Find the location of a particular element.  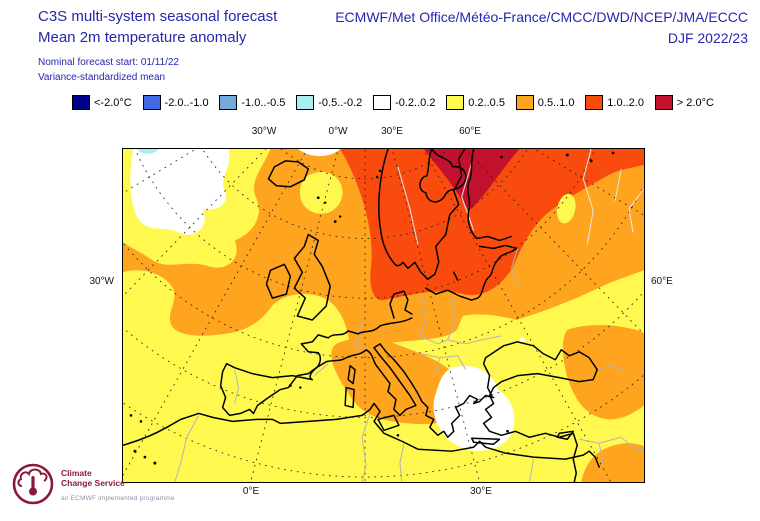

region-anomaly-1p0-2p0-north is located at coordinates (492, 225).